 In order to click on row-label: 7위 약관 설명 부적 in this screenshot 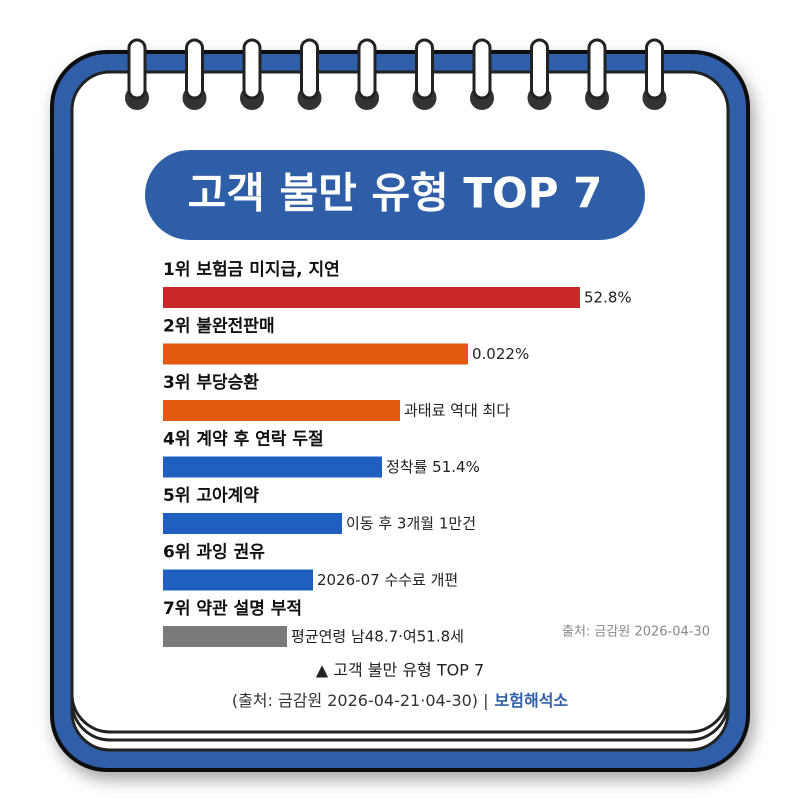, I will do `click(232, 608)`.